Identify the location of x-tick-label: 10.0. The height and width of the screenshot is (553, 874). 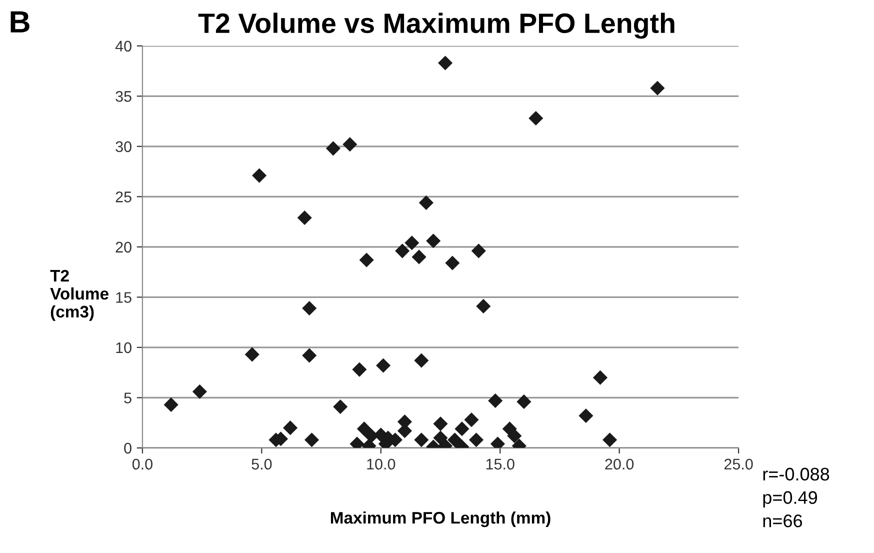
(381, 464).